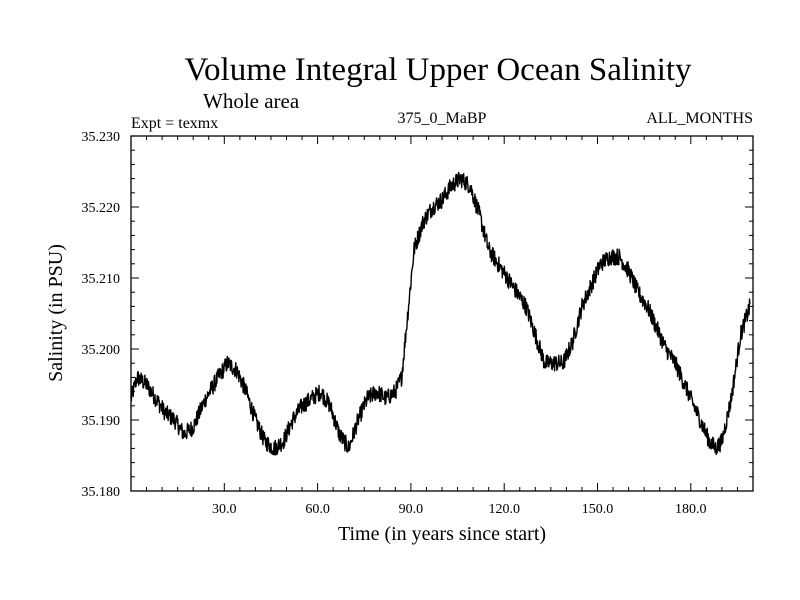  I want to click on y-tick-label: 35.200, so click(101, 350).